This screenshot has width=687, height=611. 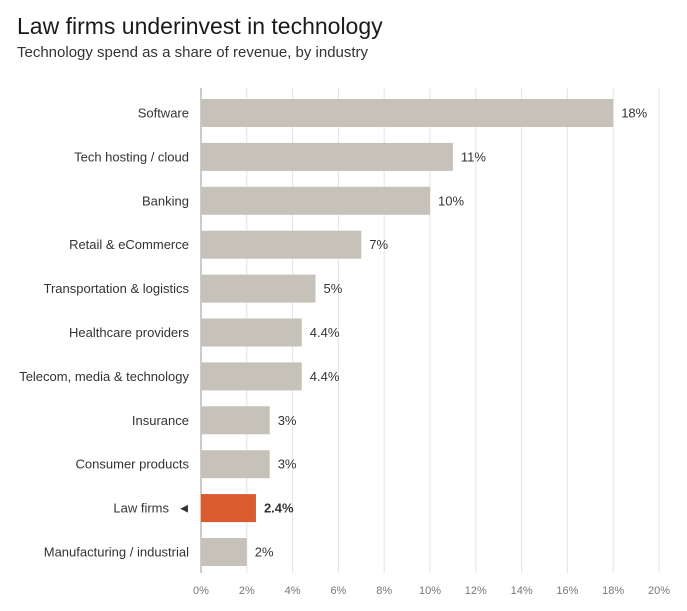 What do you see at coordinates (279, 508) in the screenshot?
I see `value-label-highlight: 2.4%` at bounding box center [279, 508].